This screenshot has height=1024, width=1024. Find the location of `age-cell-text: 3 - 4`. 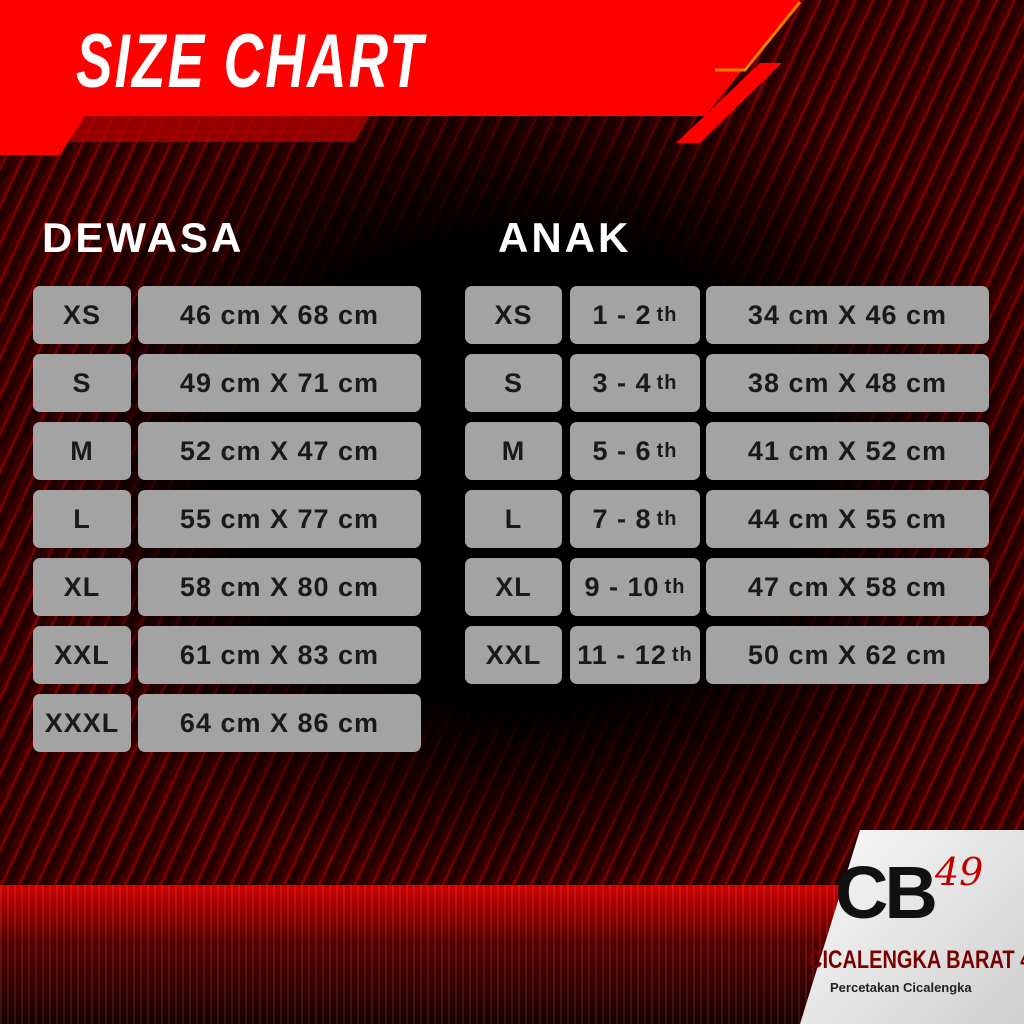

age-cell-text: 3 - 4 is located at coordinates (622, 382).